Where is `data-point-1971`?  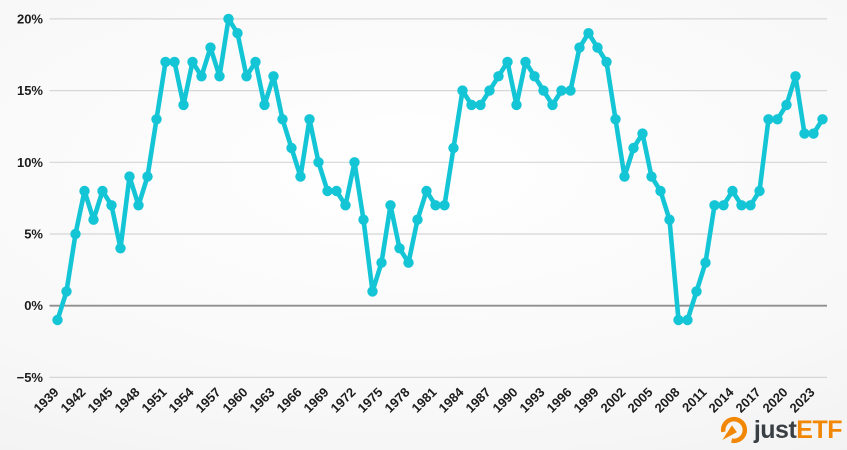 data-point-1971 is located at coordinates (345, 205).